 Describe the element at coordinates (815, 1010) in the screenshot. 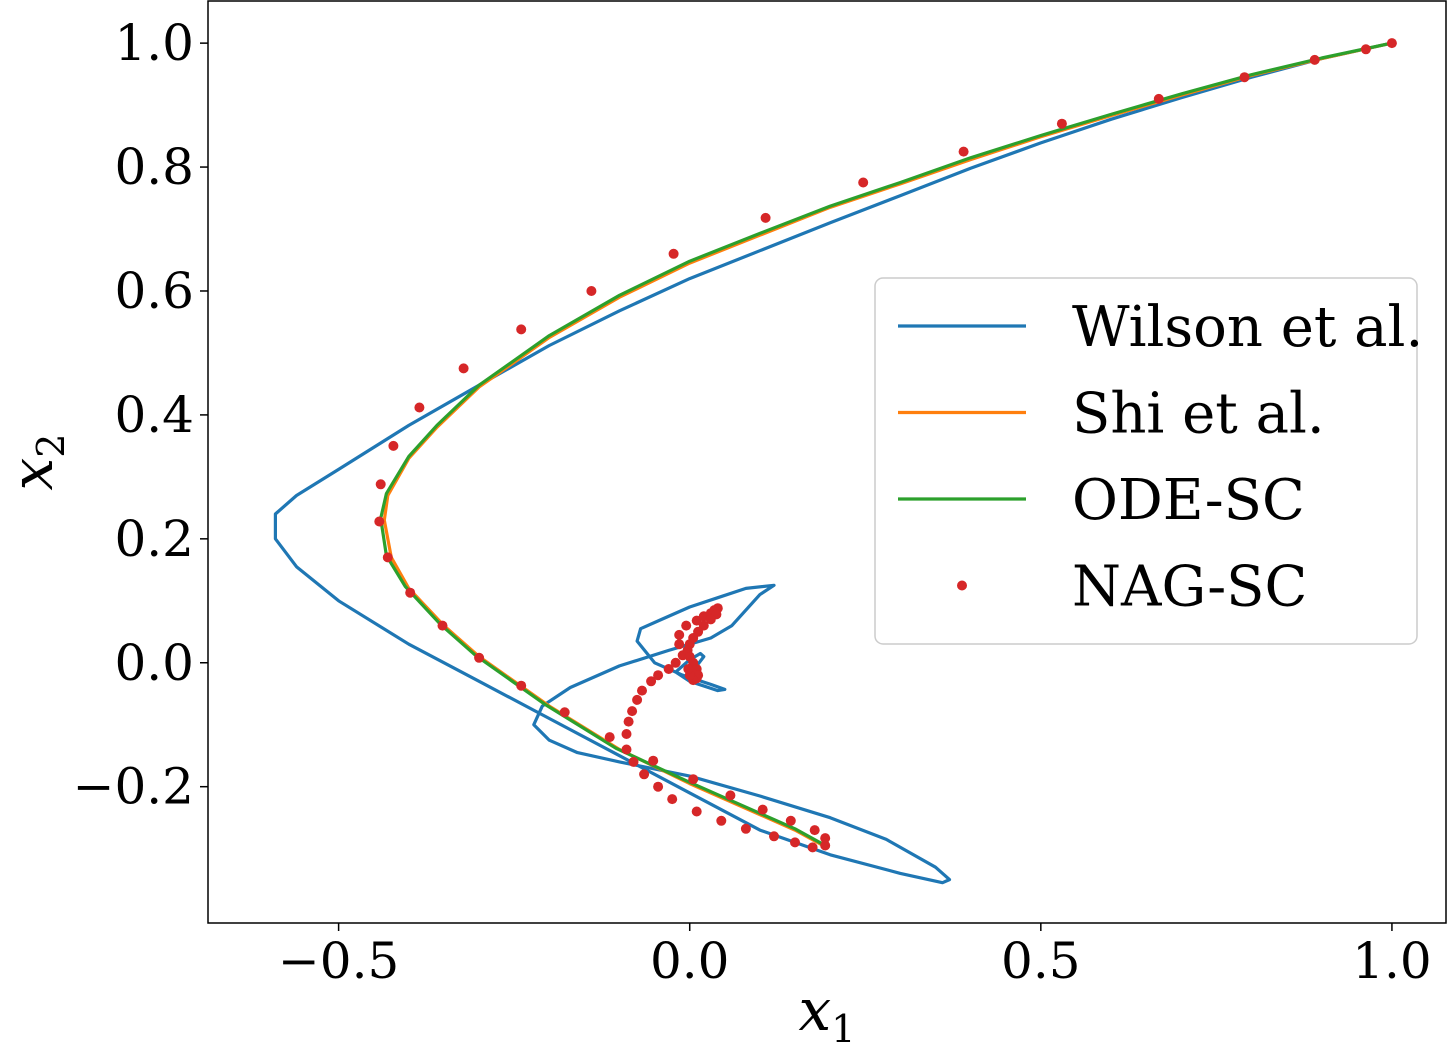

I see `x-axis-label-main: x` at that location.